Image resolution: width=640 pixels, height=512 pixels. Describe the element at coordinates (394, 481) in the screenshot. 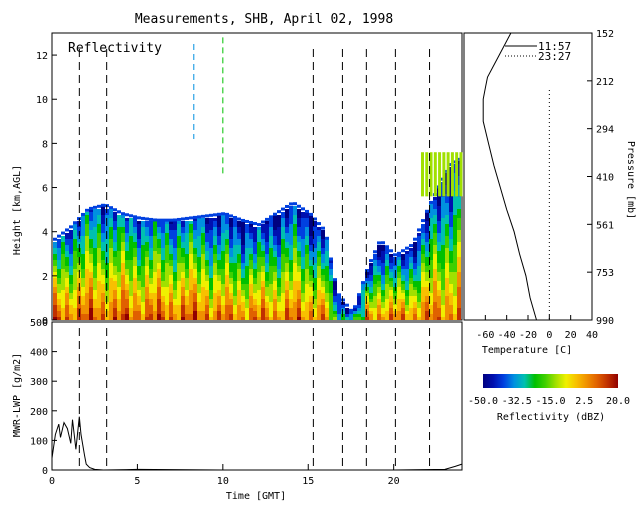

I see `x-tick-label: 20` at that location.